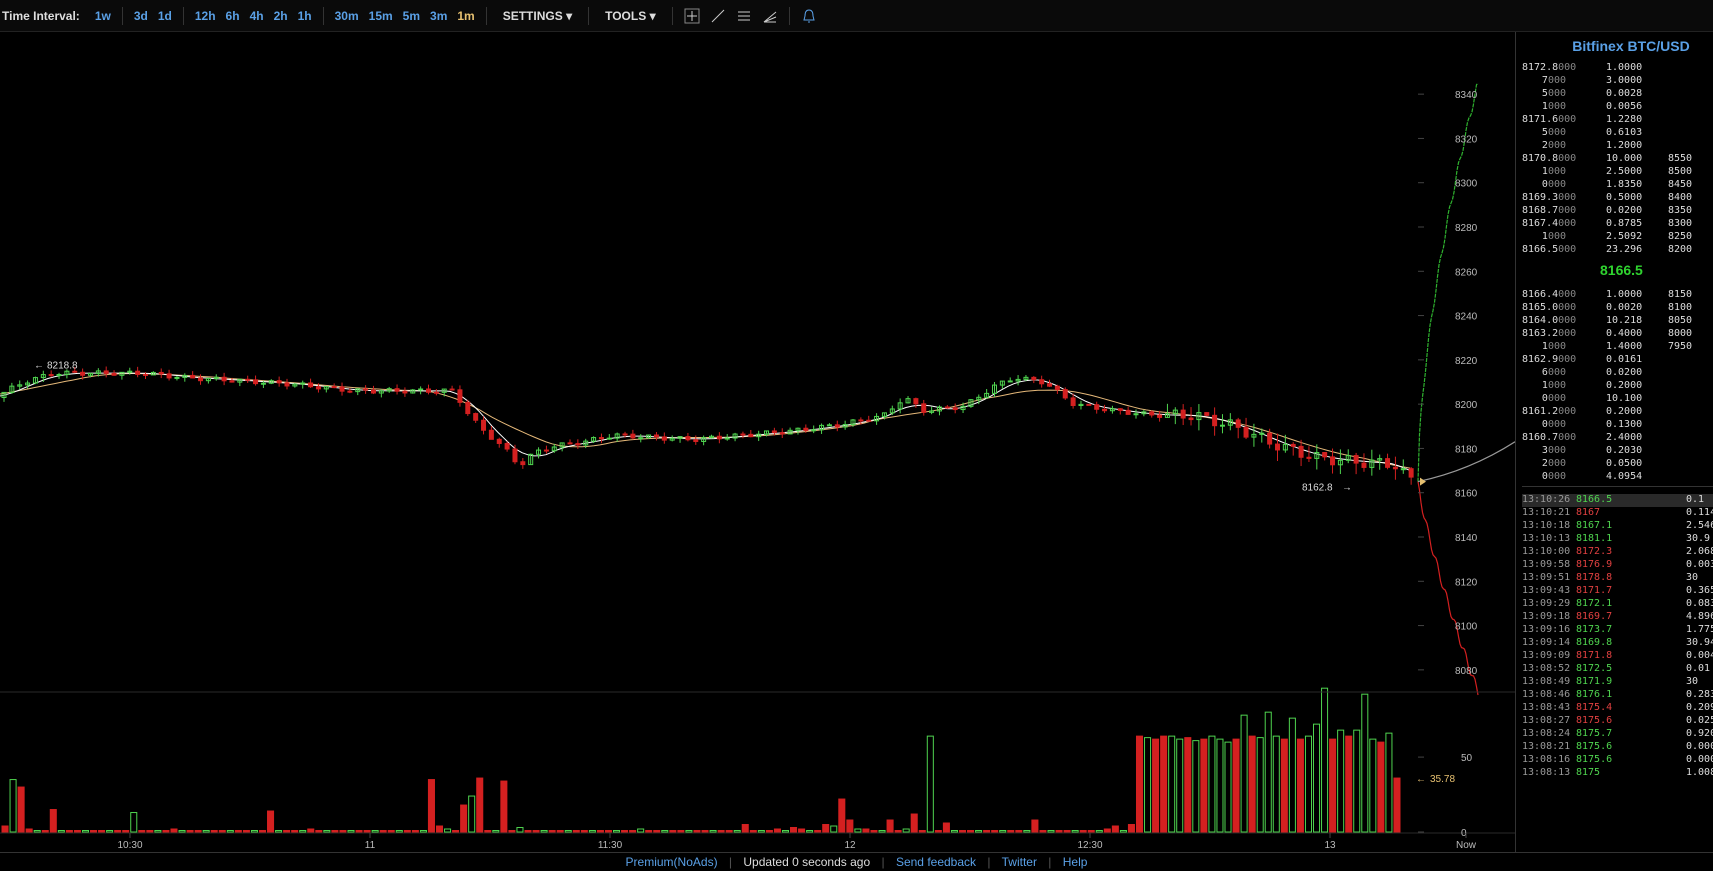  Describe the element at coordinates (466, 15) in the screenshot. I see `interval-1m: 1m` at that location.